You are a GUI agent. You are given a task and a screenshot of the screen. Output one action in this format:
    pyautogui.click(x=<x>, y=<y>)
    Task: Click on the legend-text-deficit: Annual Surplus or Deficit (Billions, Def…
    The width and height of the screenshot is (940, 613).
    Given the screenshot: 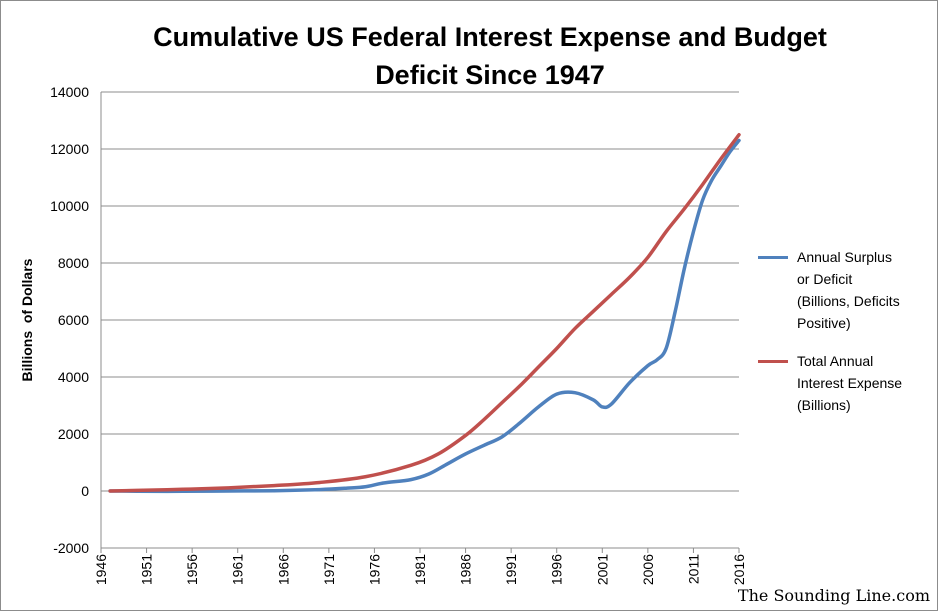 What is the action you would take?
    pyautogui.click(x=864, y=290)
    